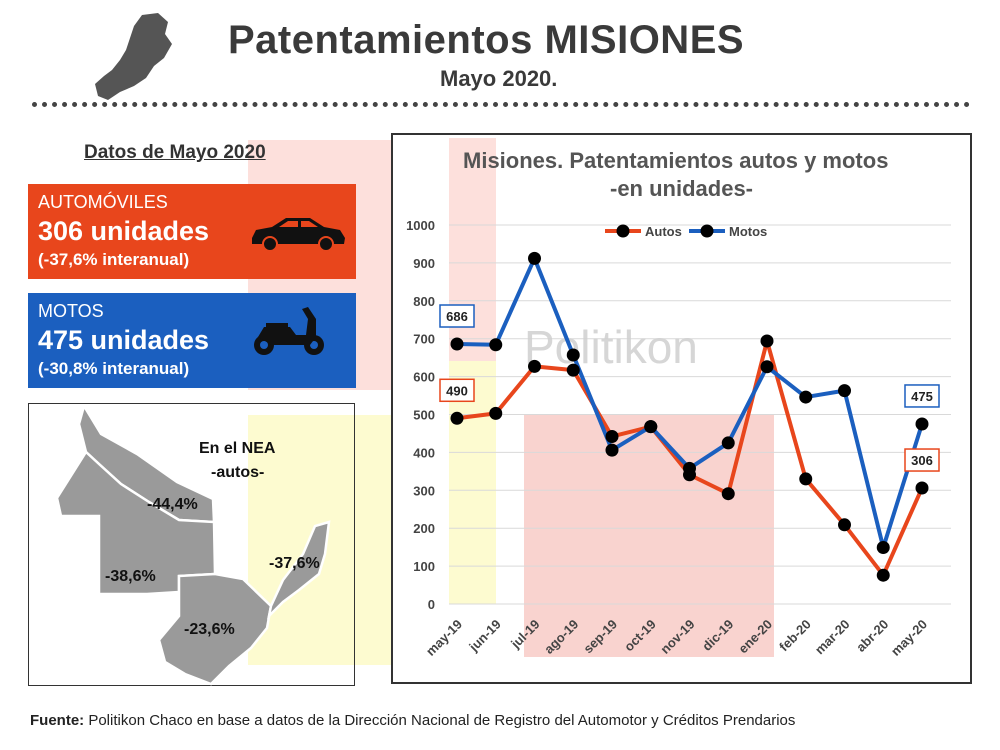 This screenshot has height=750, width=1000. I want to click on map-title: En el NEA, so click(237, 448).